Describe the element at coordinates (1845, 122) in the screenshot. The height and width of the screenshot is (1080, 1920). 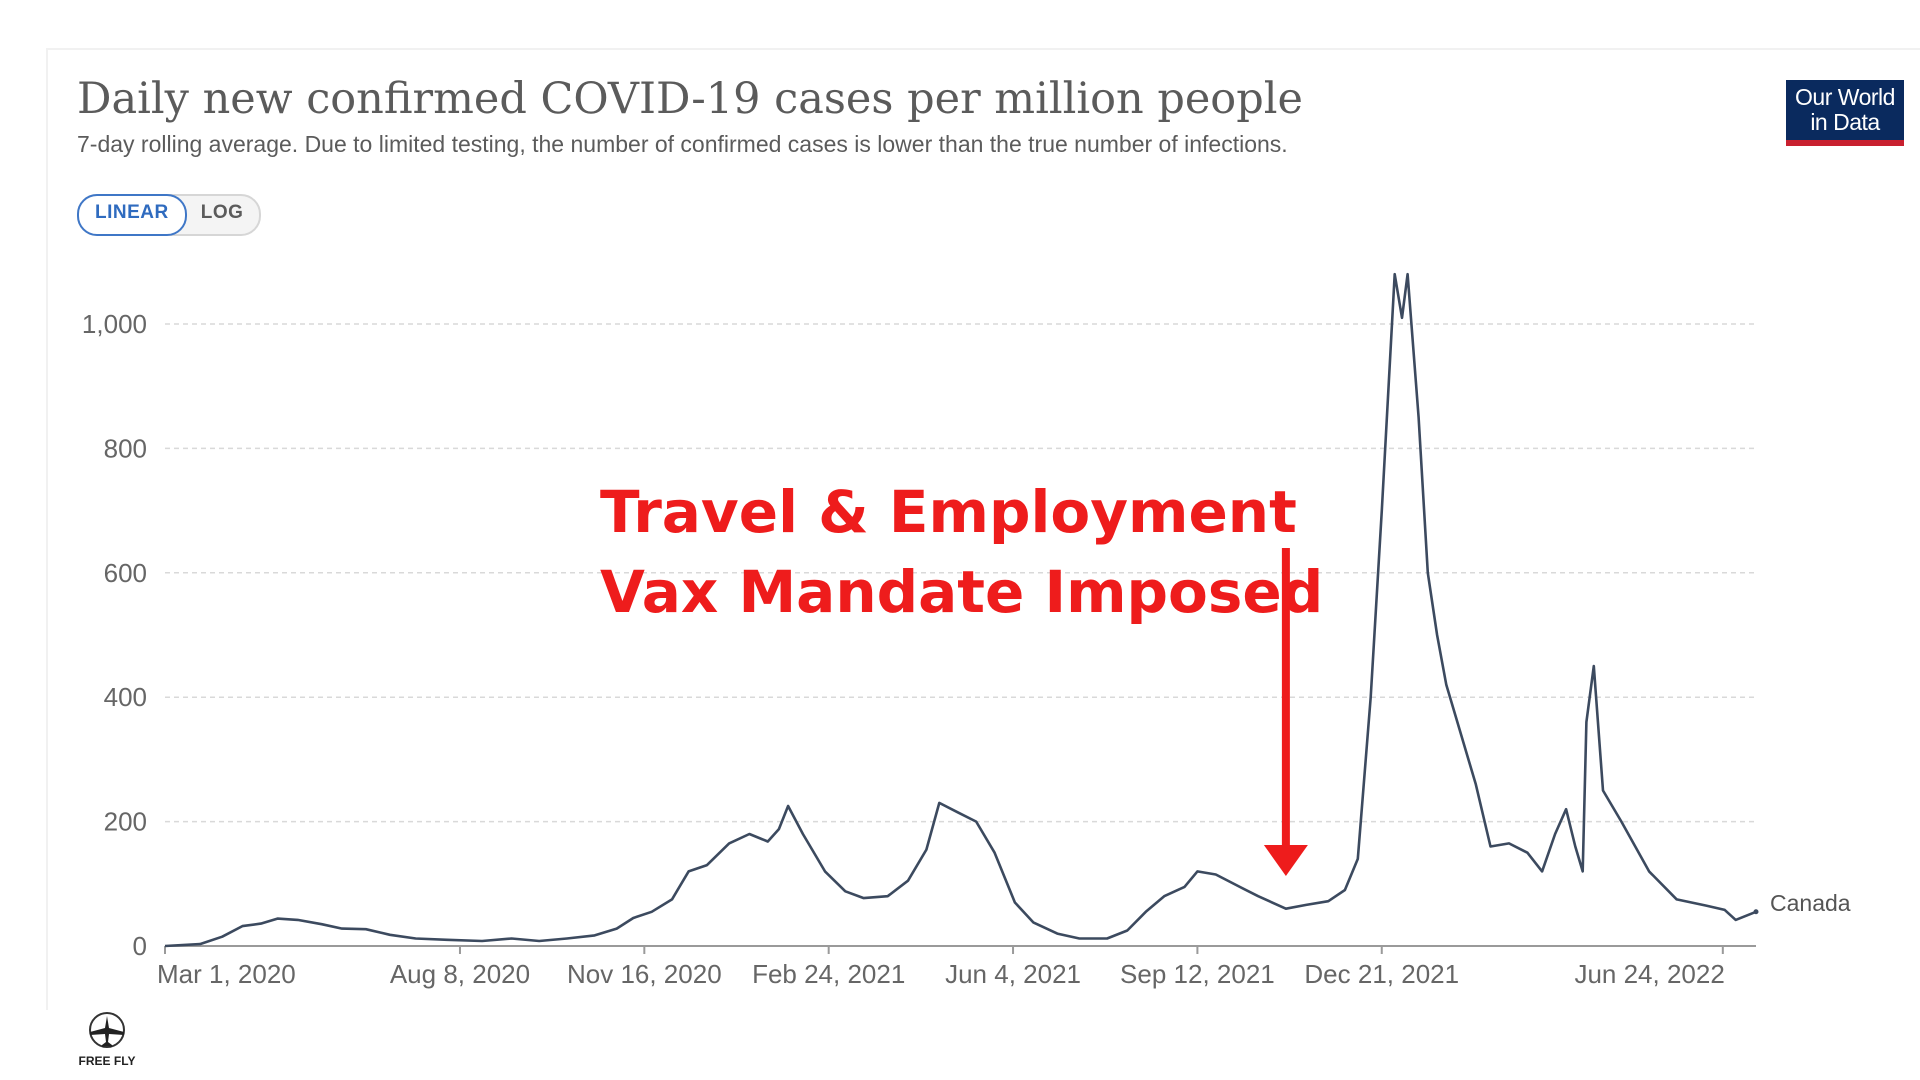
I see `logo-line-2: in Data` at that location.